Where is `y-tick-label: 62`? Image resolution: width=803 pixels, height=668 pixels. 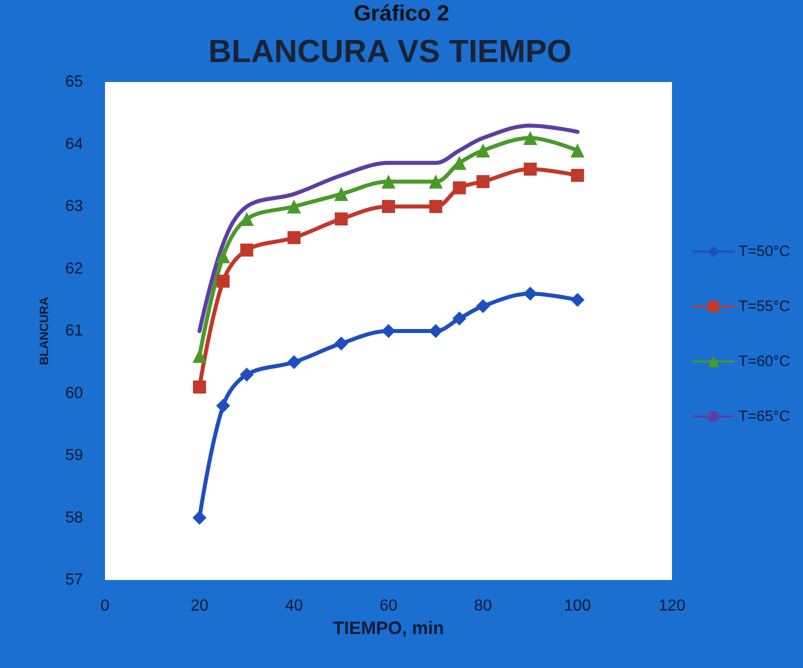 y-tick-label: 62 is located at coordinates (74, 269).